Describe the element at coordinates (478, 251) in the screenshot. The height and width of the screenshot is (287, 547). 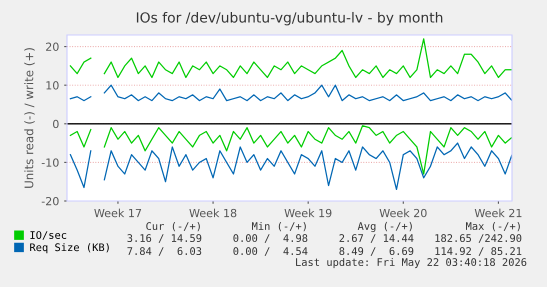
I see `text: 114.92 / 85.21` at that location.